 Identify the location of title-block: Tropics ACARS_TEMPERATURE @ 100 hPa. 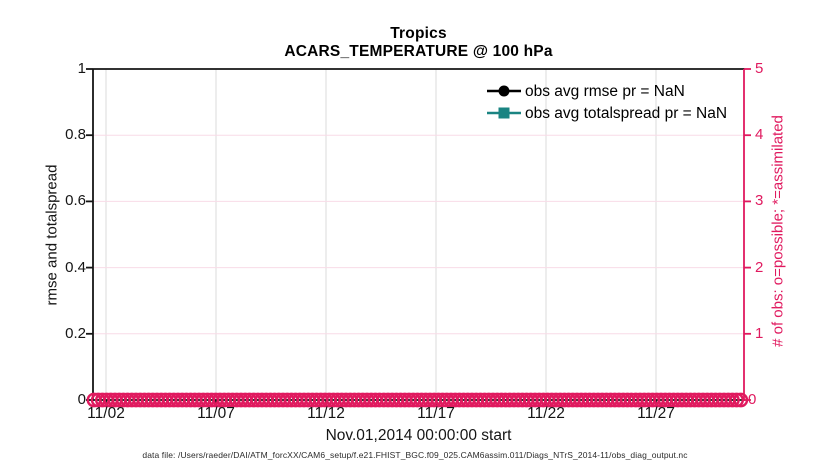
(418, 43).